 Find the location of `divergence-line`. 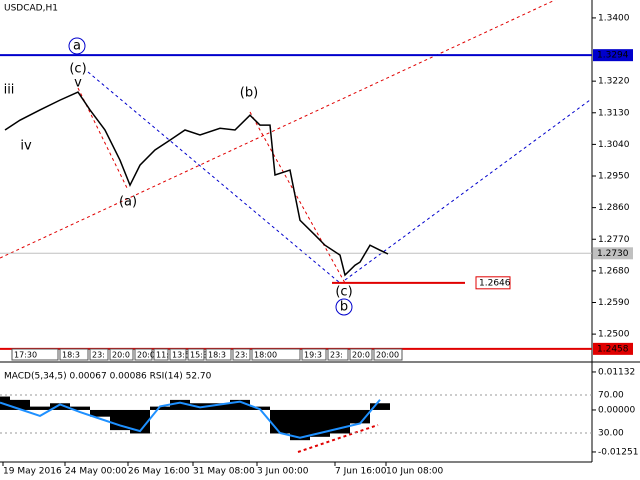

divergence-line is located at coordinates (338, 438).